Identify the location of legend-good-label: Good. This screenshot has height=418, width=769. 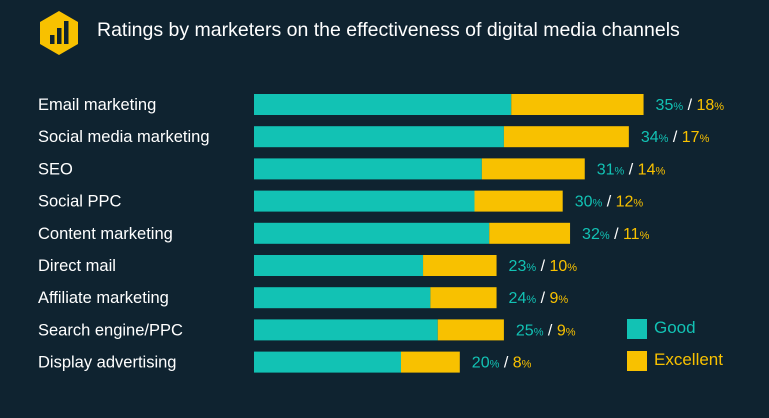
(675, 327).